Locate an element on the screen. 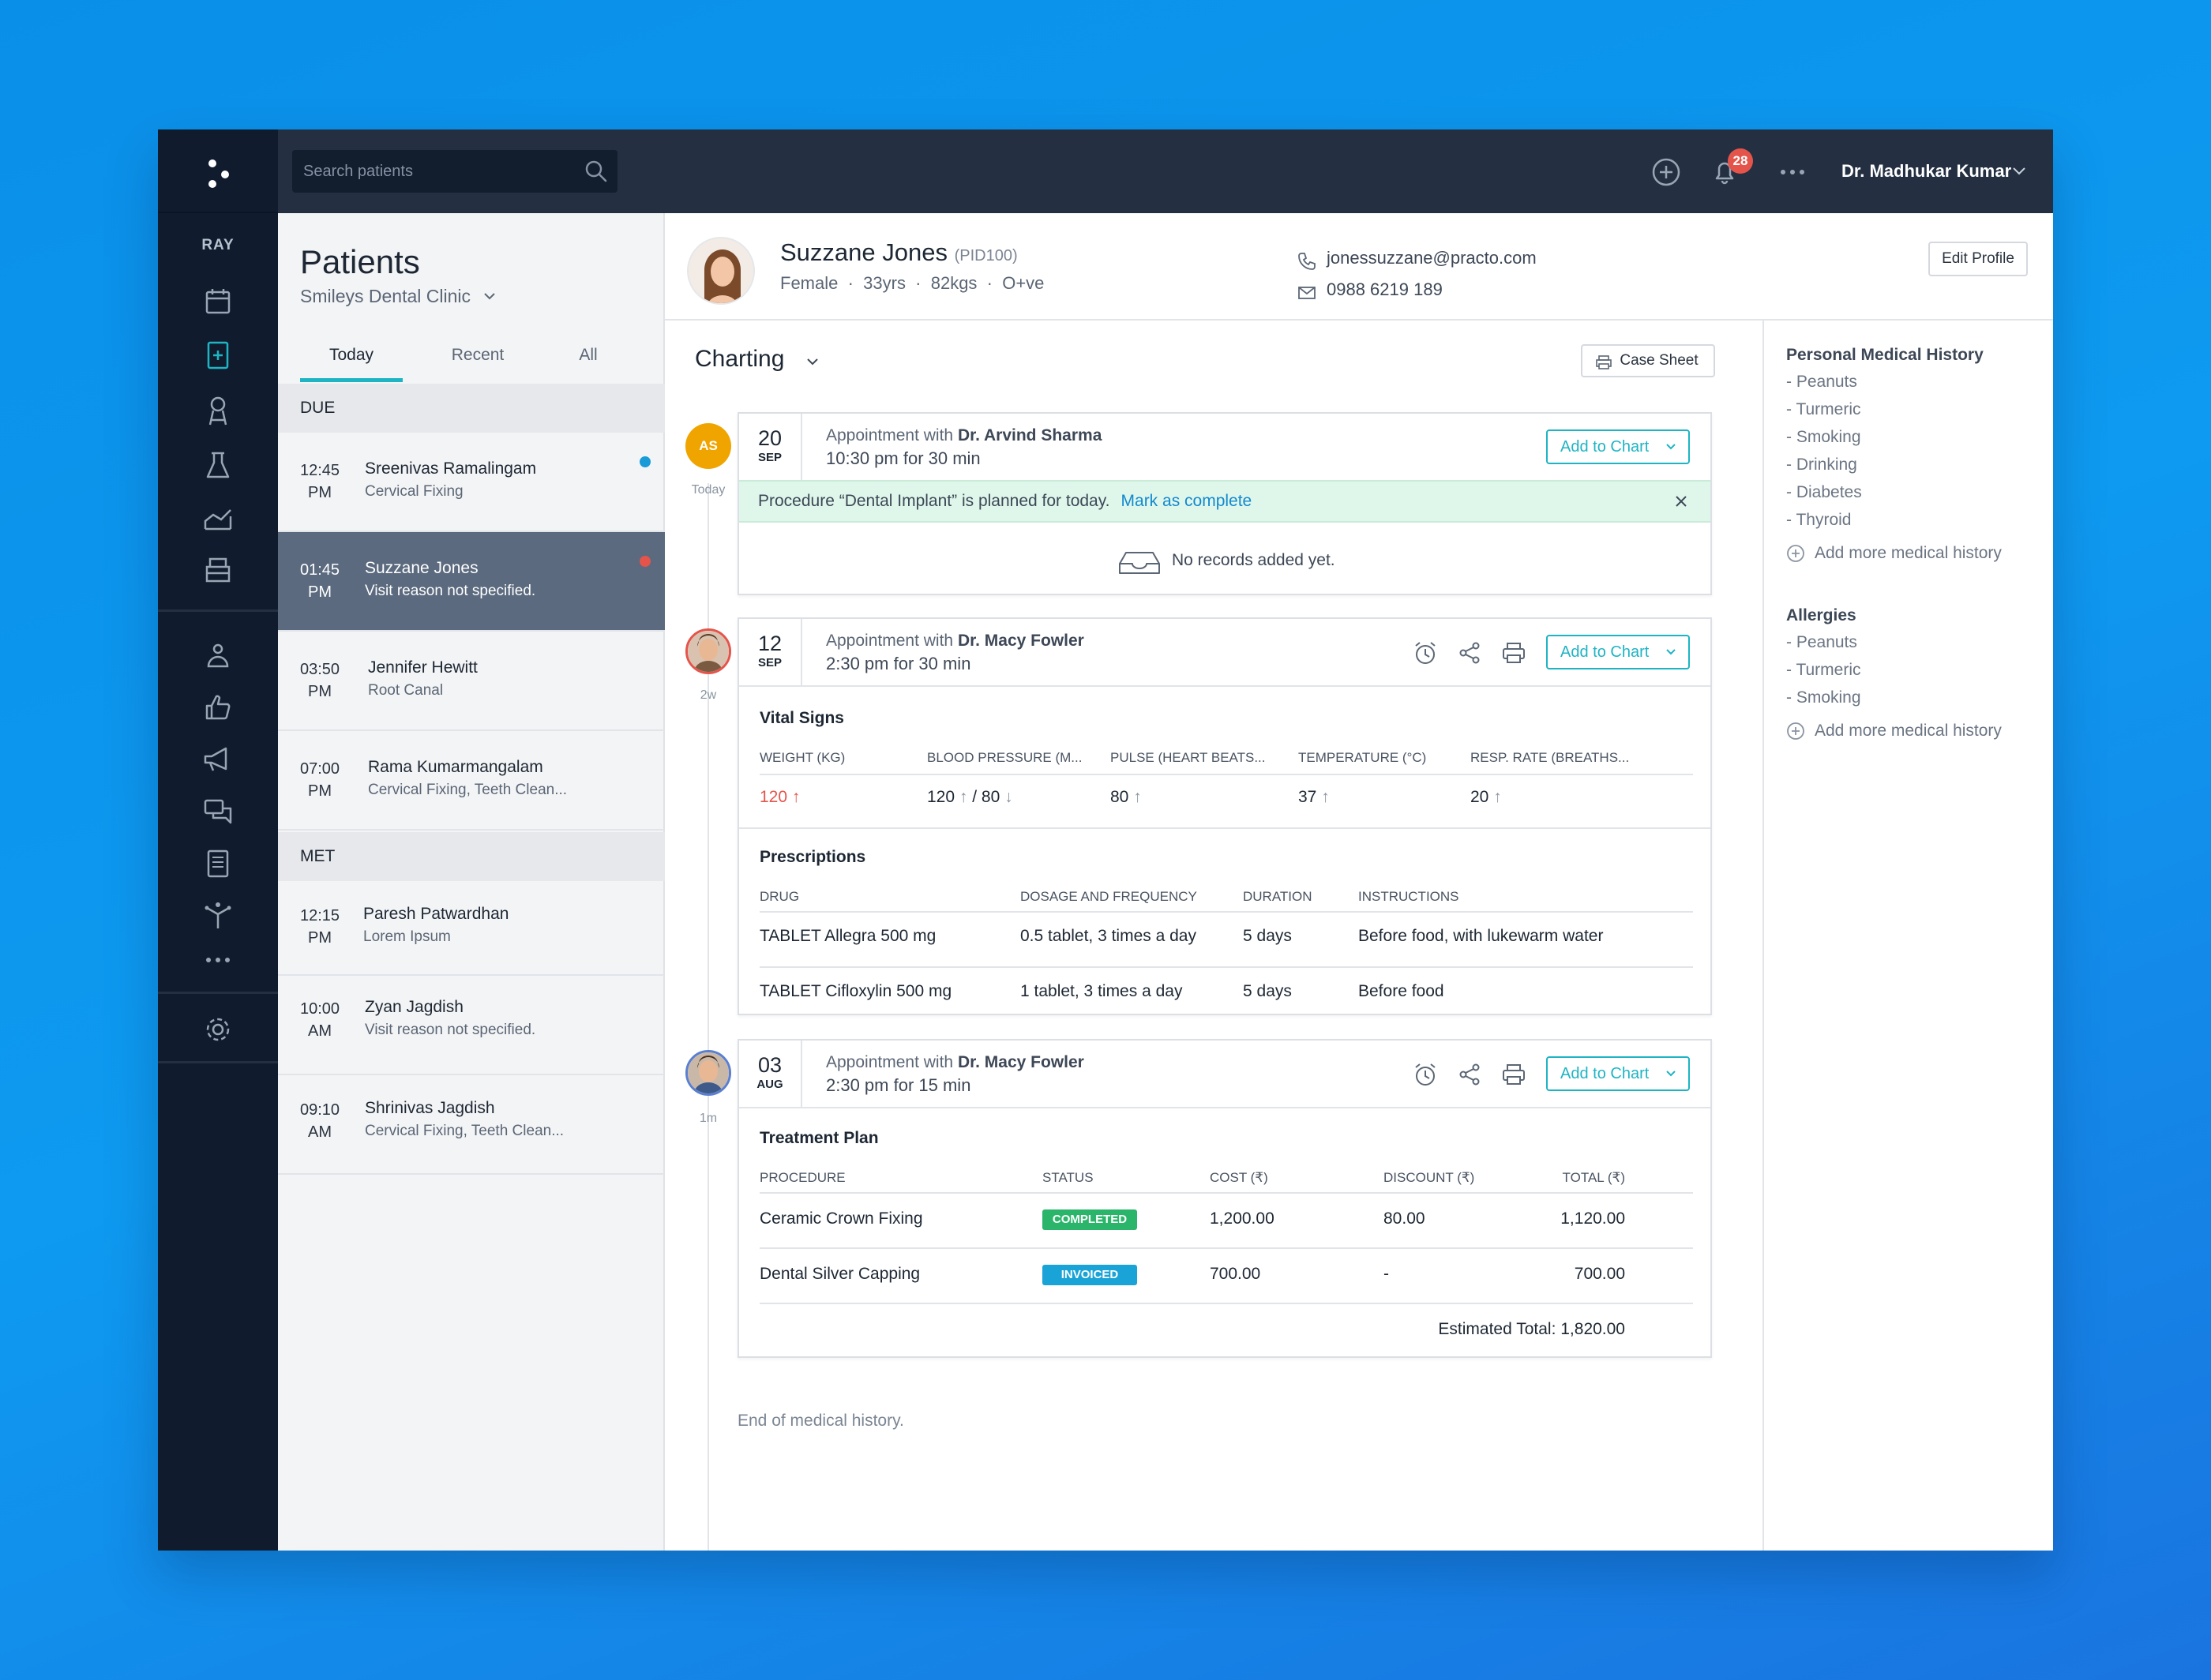 The height and width of the screenshot is (1680, 2211). clinic-selector: Smileys Dental Clinic is located at coordinates (397, 296).